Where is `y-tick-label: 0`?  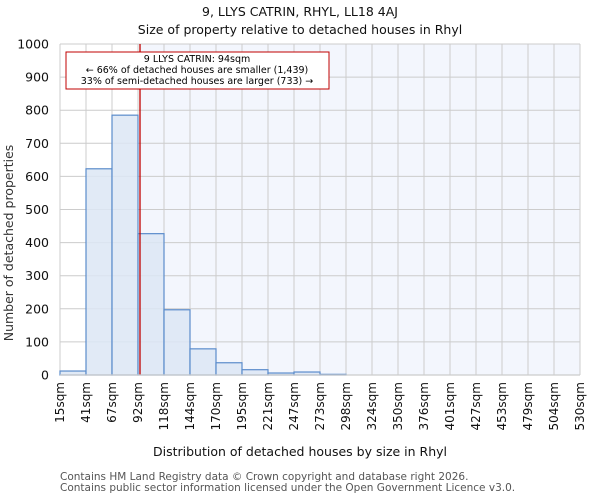 y-tick-label: 0 is located at coordinates (45, 375).